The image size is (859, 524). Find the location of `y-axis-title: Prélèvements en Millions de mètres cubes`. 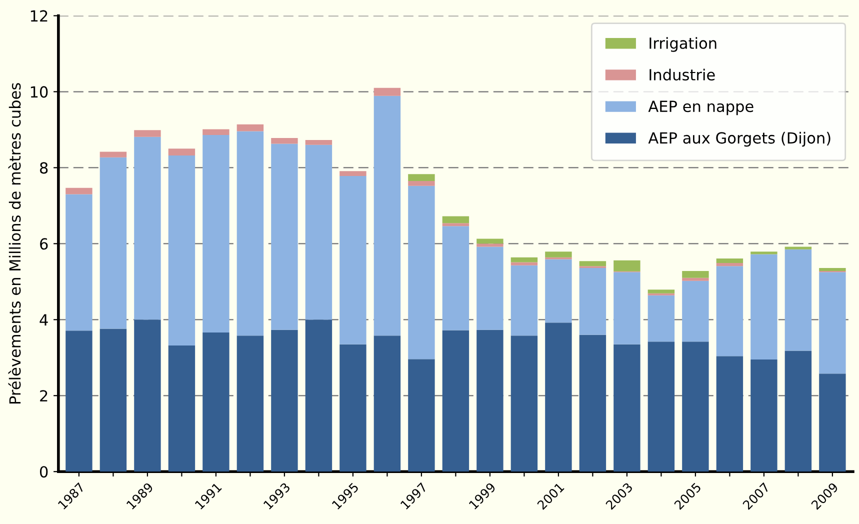

y-axis-title: Prélèvements en Millions de mètres cubes is located at coordinates (14, 243).